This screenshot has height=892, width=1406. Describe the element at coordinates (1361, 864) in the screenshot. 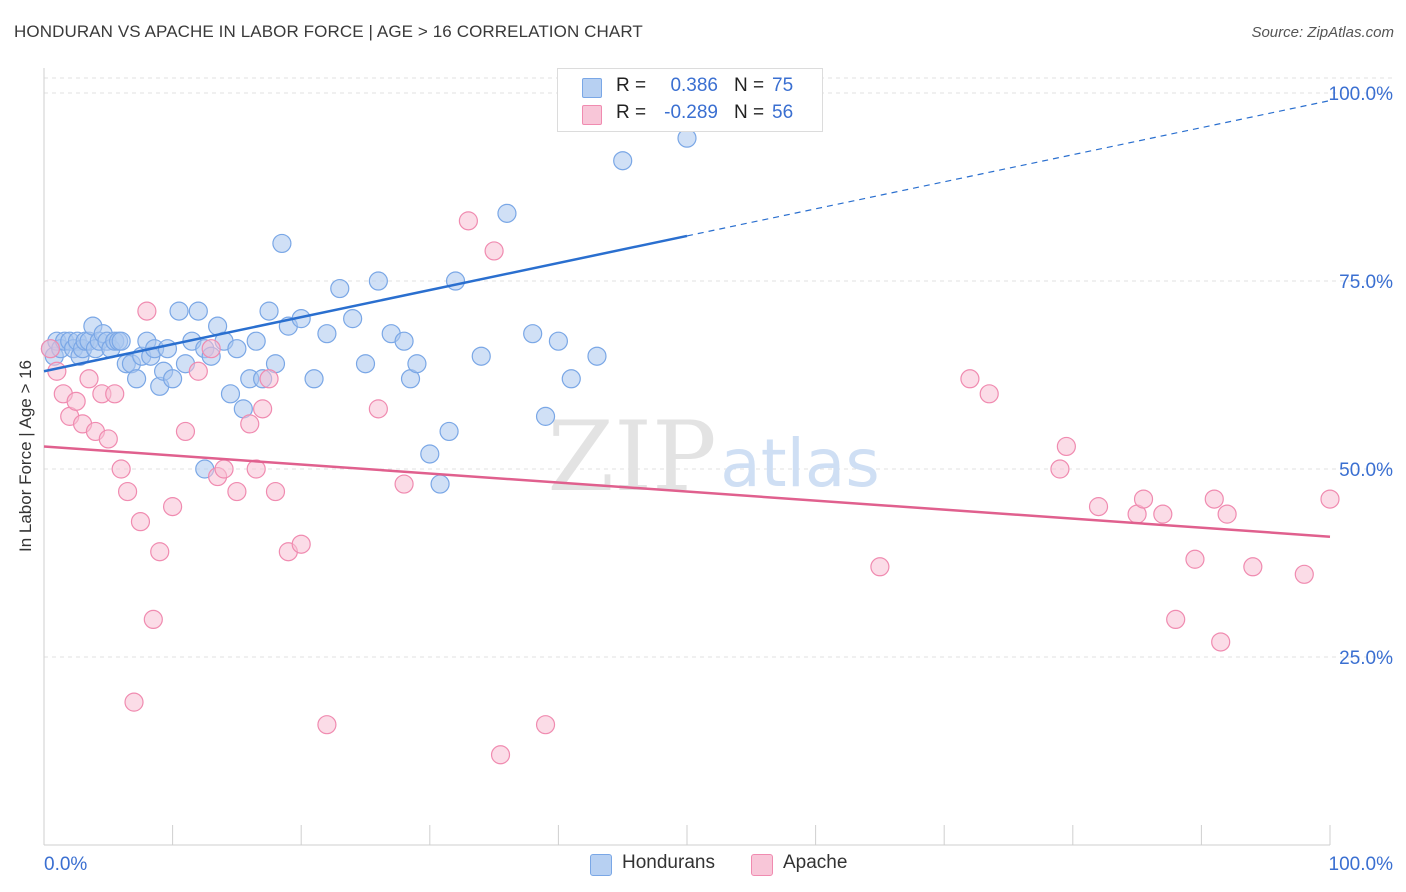

I see `x-tick-label-max: 100.0%` at that location.